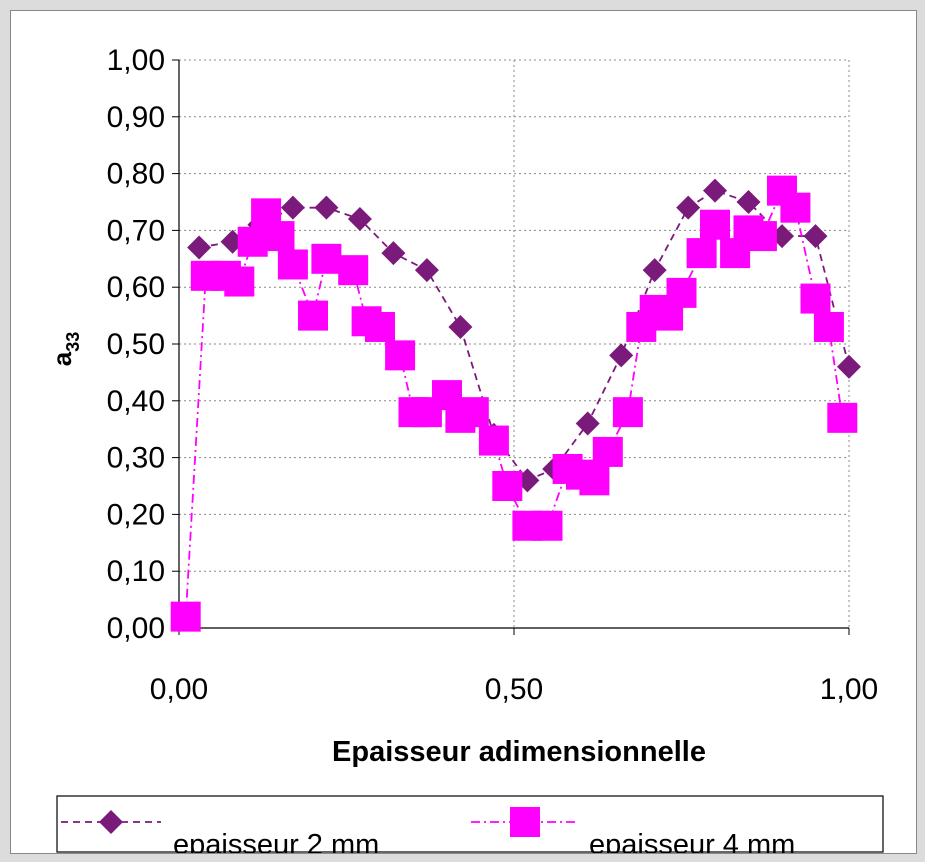 This screenshot has height=862, width=925. Describe the element at coordinates (136, 117) in the screenshot. I see `y-tick-label: 0,90` at that location.